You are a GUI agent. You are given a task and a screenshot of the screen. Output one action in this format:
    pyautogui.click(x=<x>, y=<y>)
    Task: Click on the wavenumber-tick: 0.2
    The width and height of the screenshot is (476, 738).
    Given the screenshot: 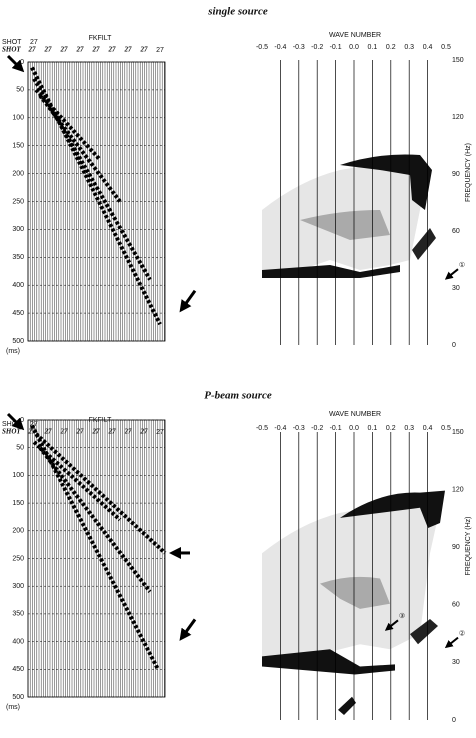 What is the action you would take?
    pyautogui.click(x=391, y=47)
    